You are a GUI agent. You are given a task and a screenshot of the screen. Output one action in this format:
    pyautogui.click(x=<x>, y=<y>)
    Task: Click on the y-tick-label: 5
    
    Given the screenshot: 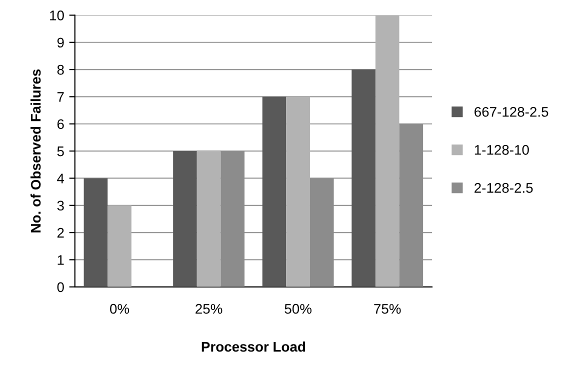 What is the action you would take?
    pyautogui.click(x=60, y=151)
    